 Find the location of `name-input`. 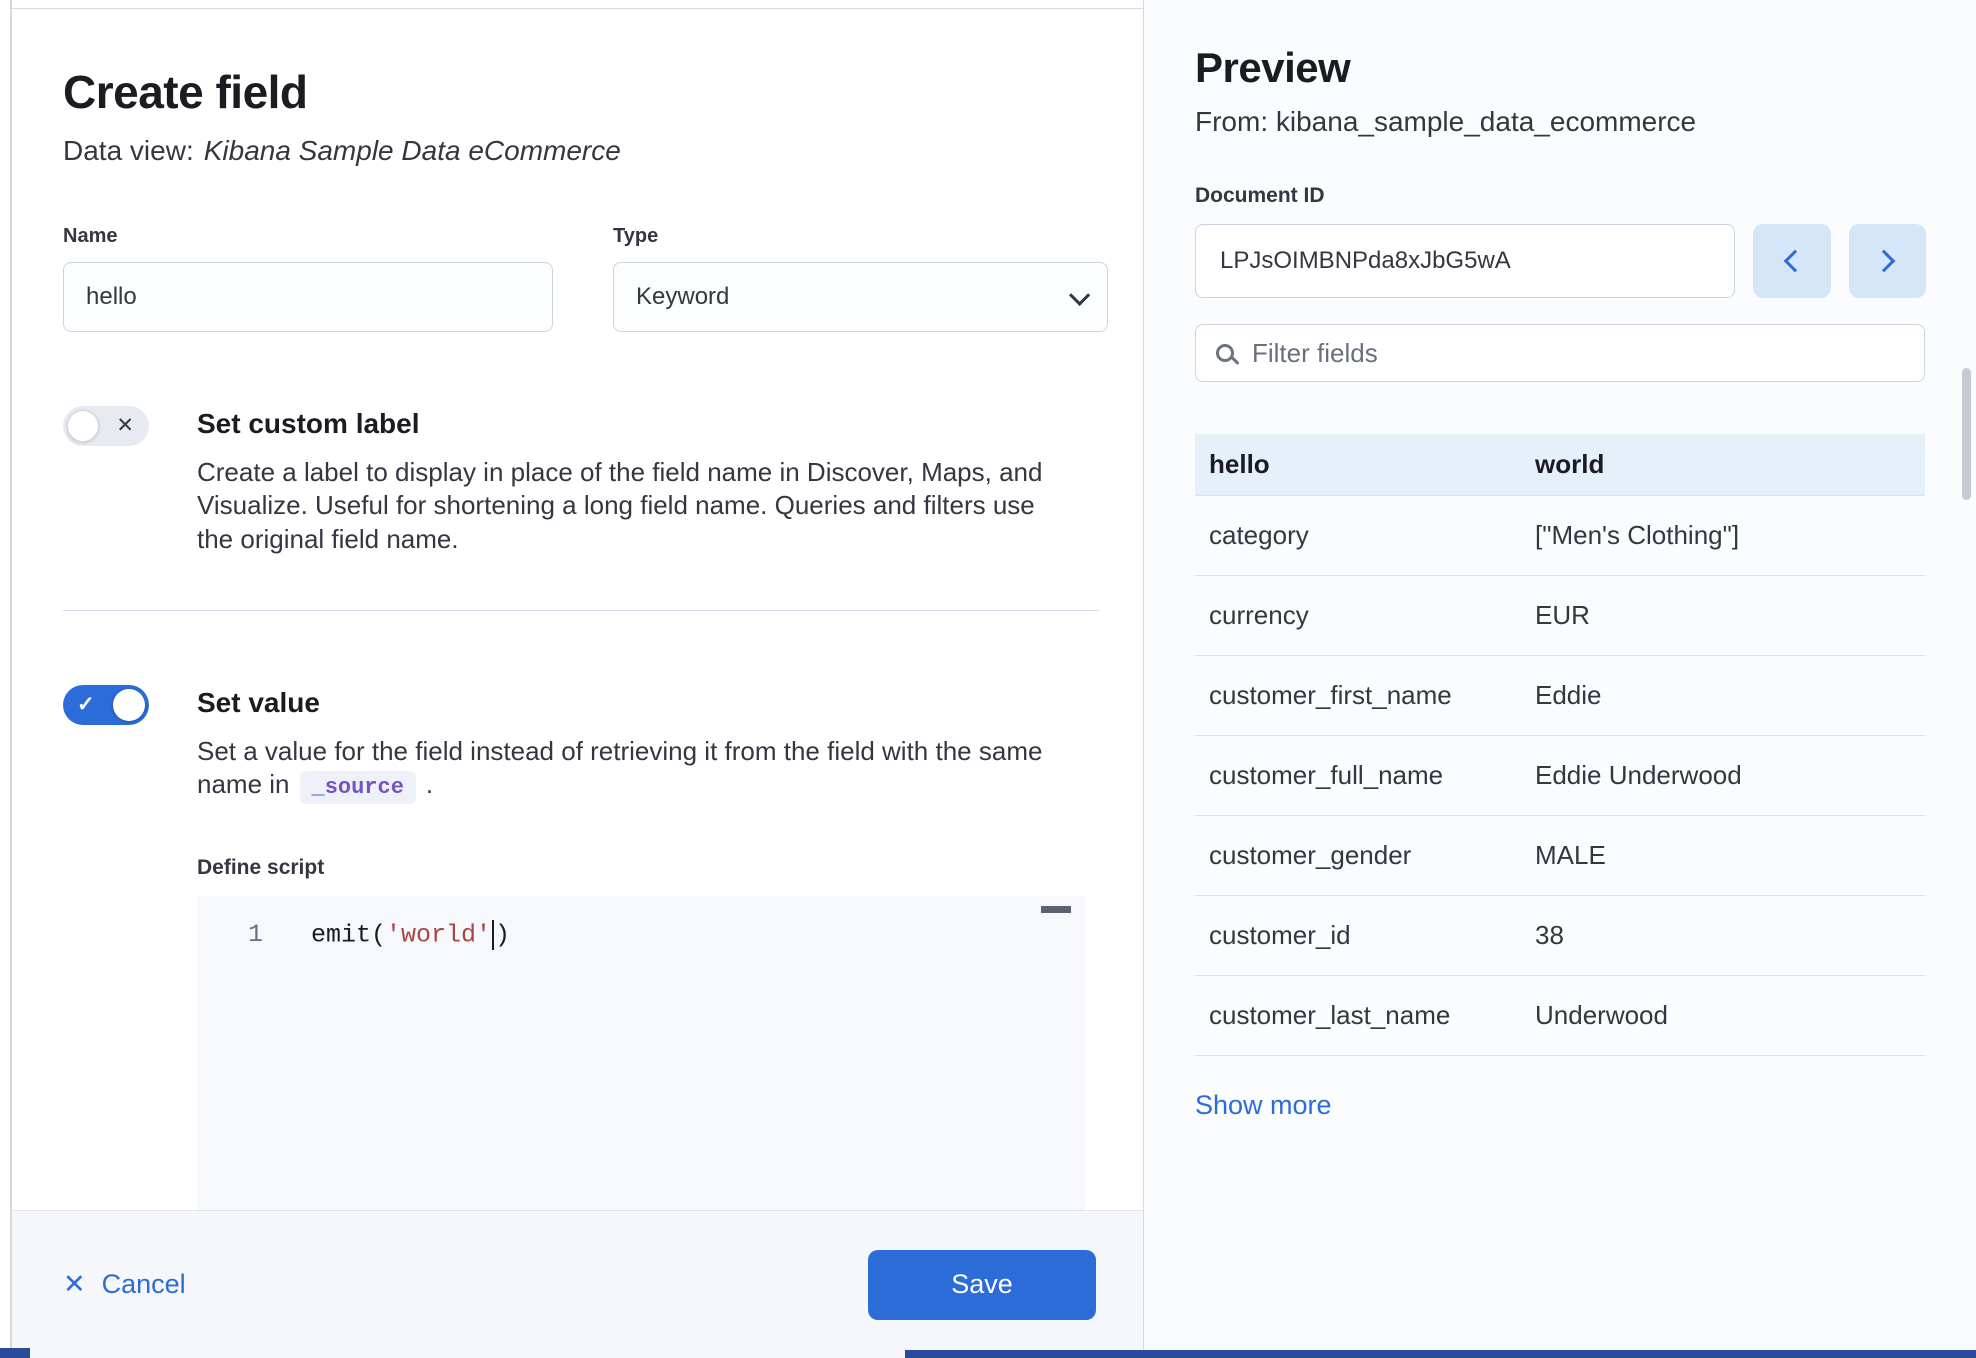

name-input is located at coordinates (308, 297).